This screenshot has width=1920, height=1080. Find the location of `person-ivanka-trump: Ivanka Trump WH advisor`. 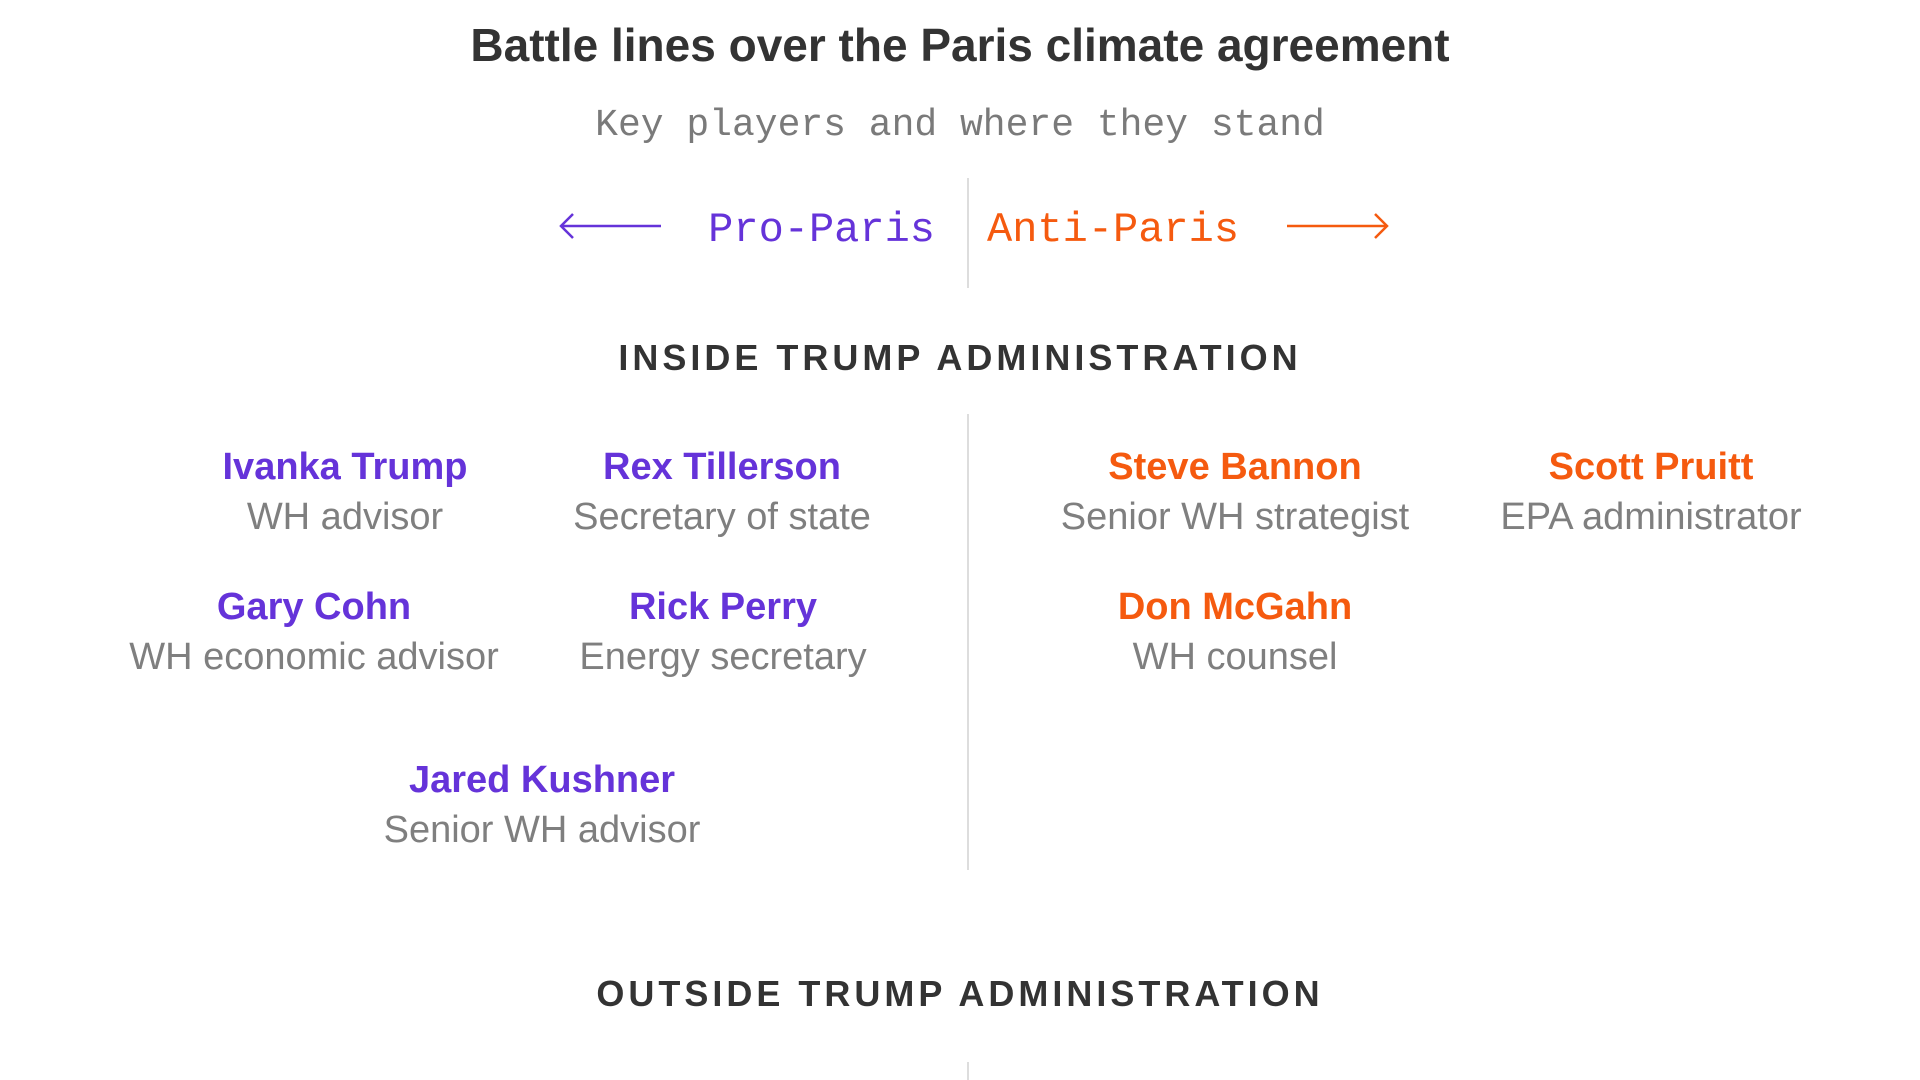

person-ivanka-trump: Ivanka Trump WH advisor is located at coordinates (345, 493).